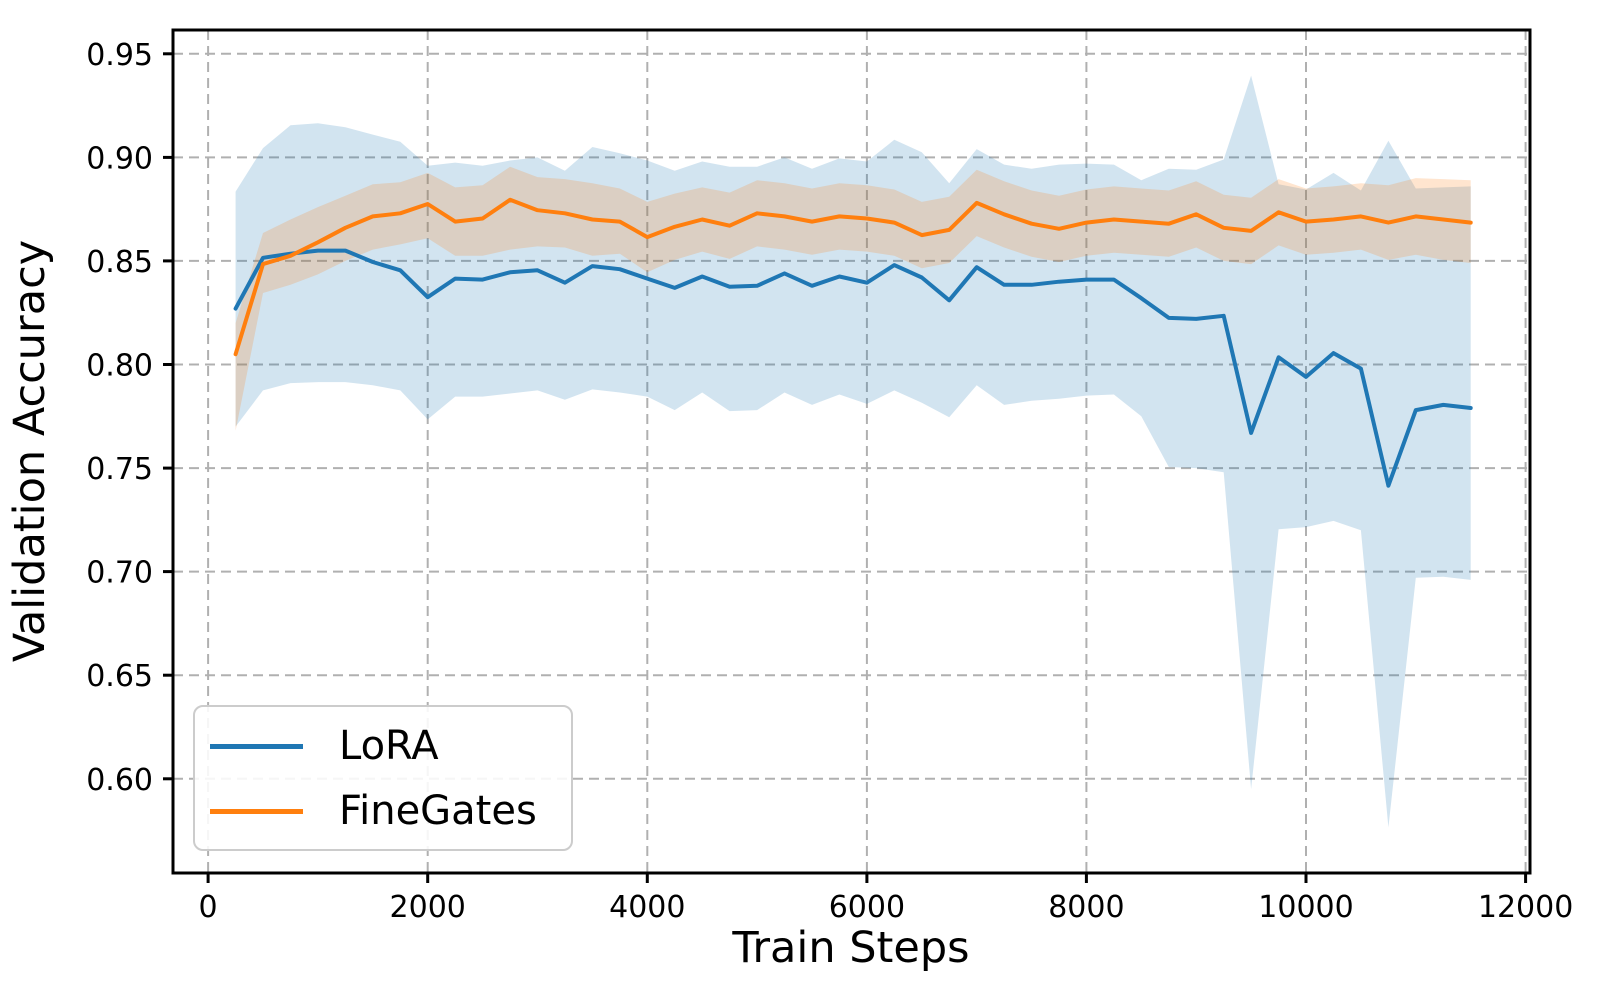 This screenshot has width=1600, height=1000. Describe the element at coordinates (438, 811) in the screenshot. I see `legend-label-finegates: FineGates` at that location.